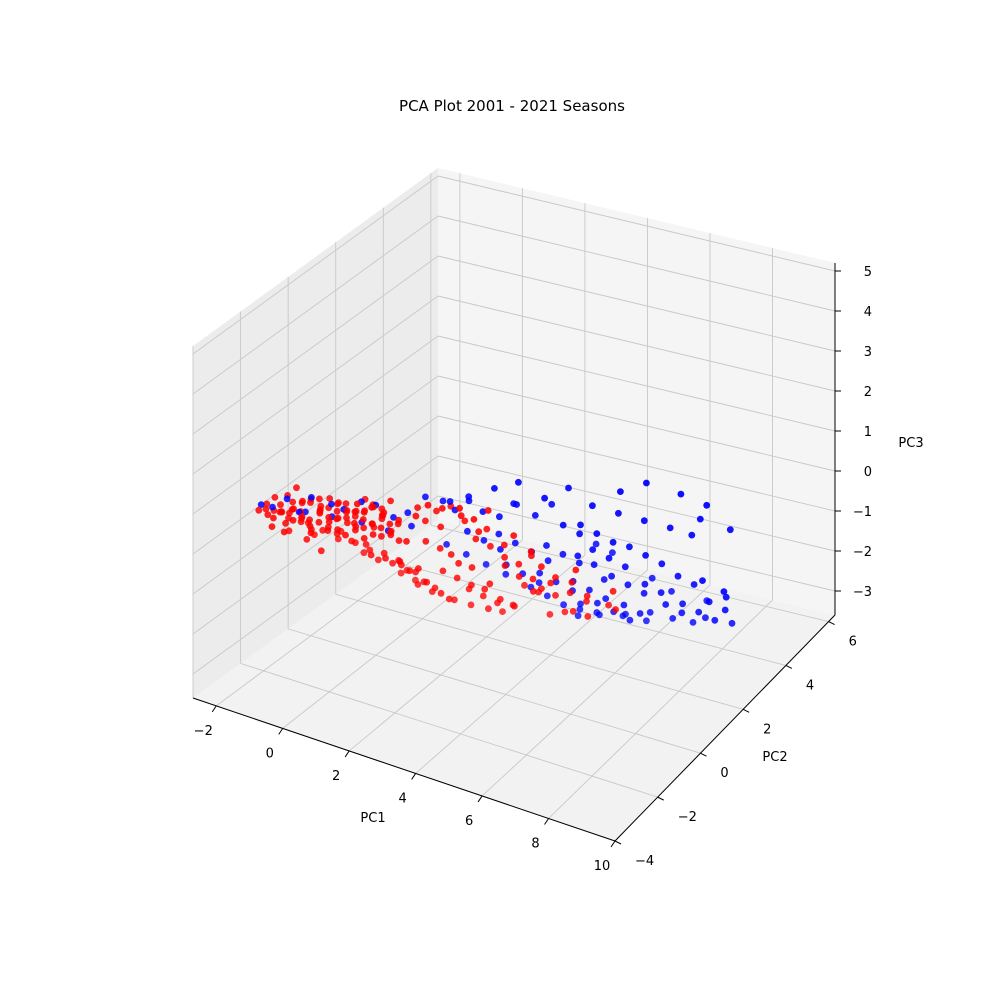 This screenshot has width=1000, height=1000. What do you see at coordinates (868, 312) in the screenshot?
I see `z-tick-label: 4` at bounding box center [868, 312].